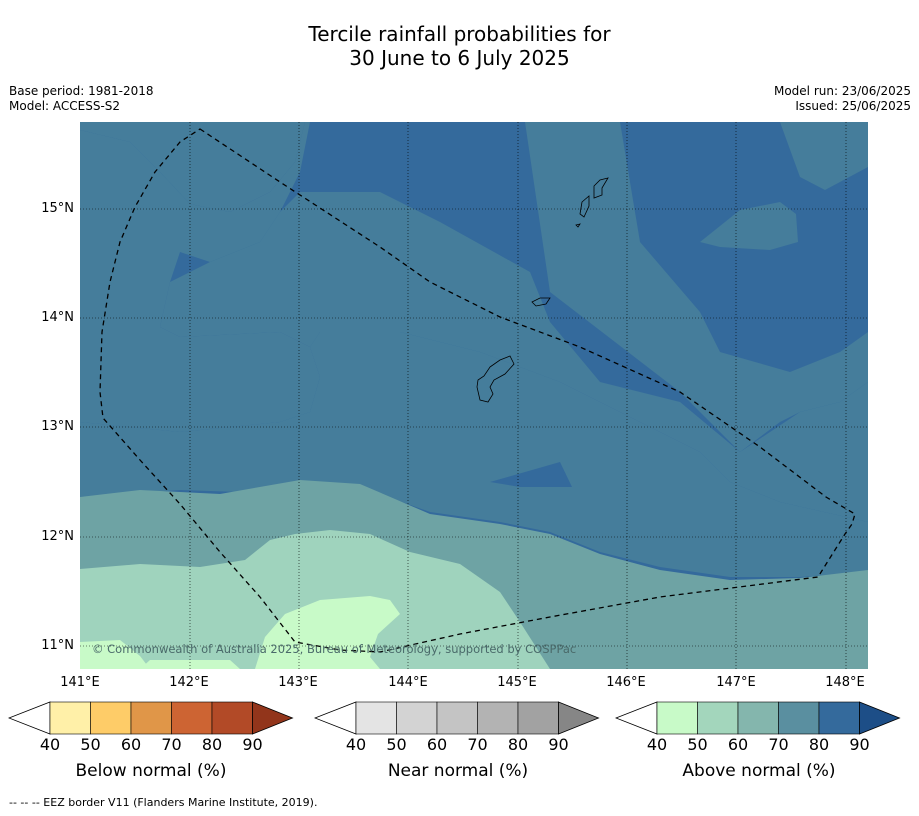 Image resolution: width=919 pixels, height=816 pixels. I want to click on meta-left: Base period: 1981-2018 Model: ACCESS-S2, so click(81, 99).